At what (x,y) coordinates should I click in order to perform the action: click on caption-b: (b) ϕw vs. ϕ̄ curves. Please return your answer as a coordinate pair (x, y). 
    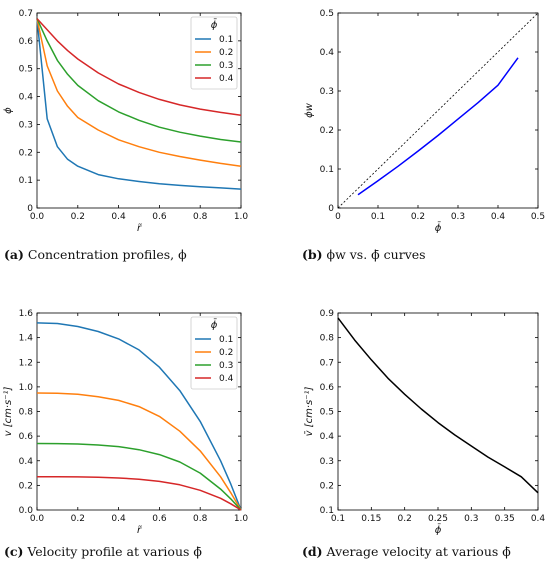
    Looking at the image, I should click on (364, 254).